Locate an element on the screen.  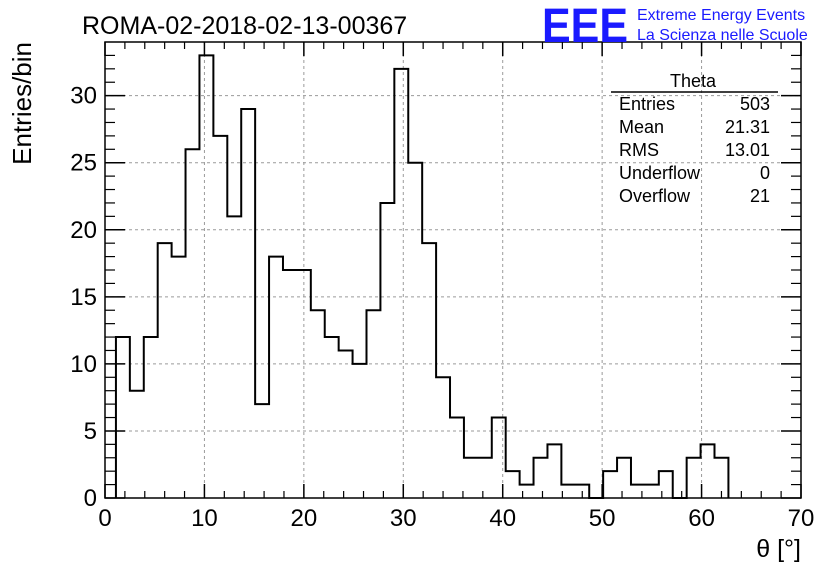
stats-row-value: 21 is located at coordinates (760, 196).